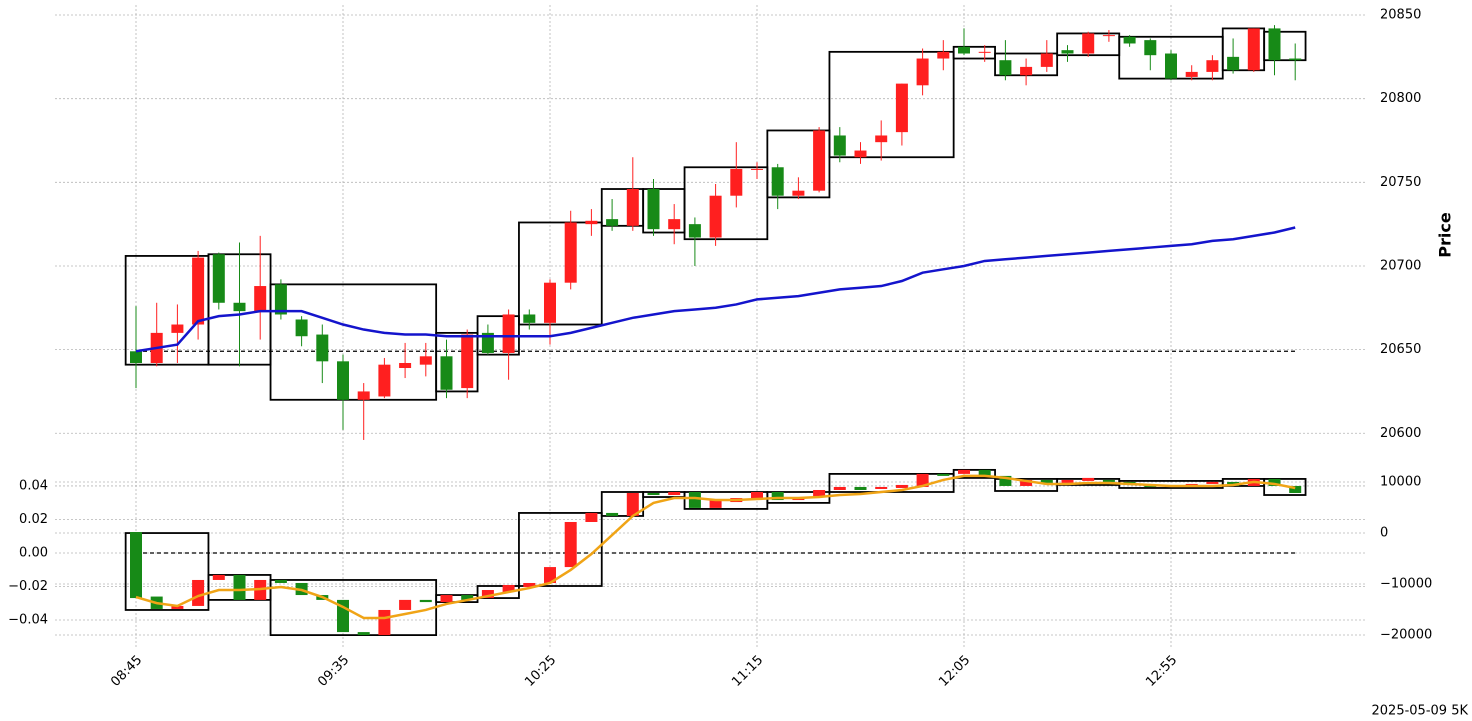 This screenshot has width=1472, height=721. Describe the element at coordinates (1400, 265) in the screenshot. I see `y-tick-label: 20700` at that location.